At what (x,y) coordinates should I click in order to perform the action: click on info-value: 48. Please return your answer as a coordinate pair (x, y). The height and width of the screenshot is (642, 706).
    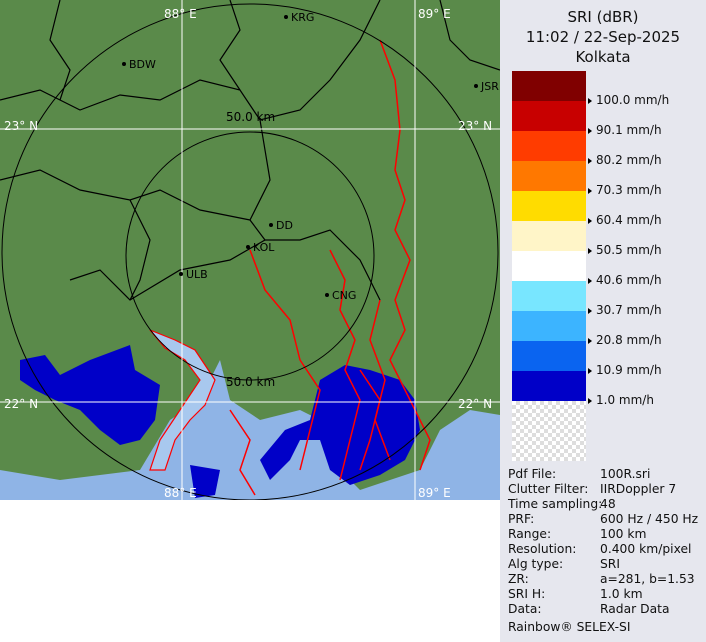
    Looking at the image, I should click on (608, 504).